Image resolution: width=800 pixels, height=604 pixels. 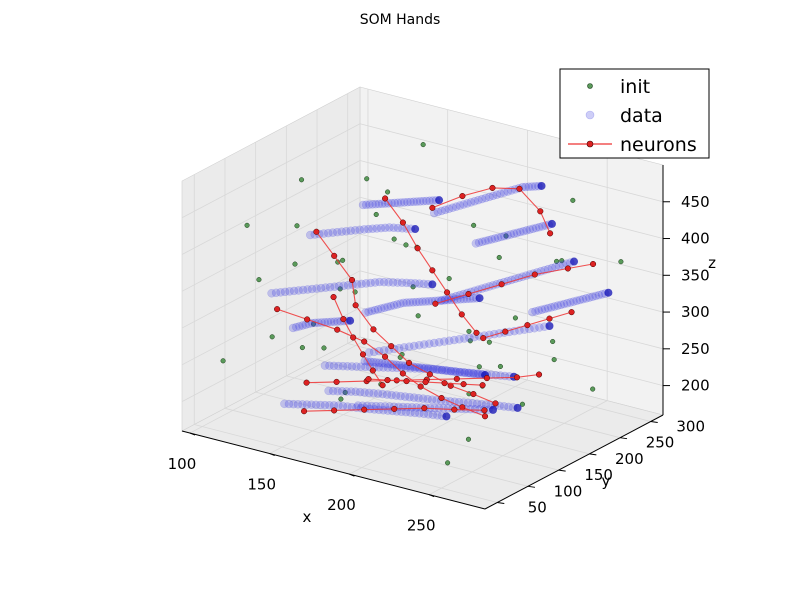 I want to click on grid-y-floor, so click(x=468, y=399).